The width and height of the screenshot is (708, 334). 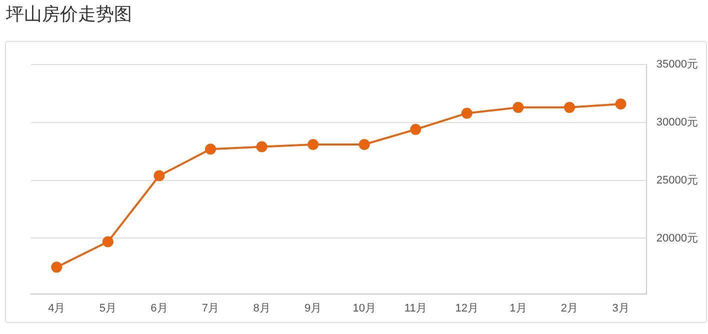 What do you see at coordinates (364, 308) in the screenshot?
I see `x-tick-label: 10月` at bounding box center [364, 308].